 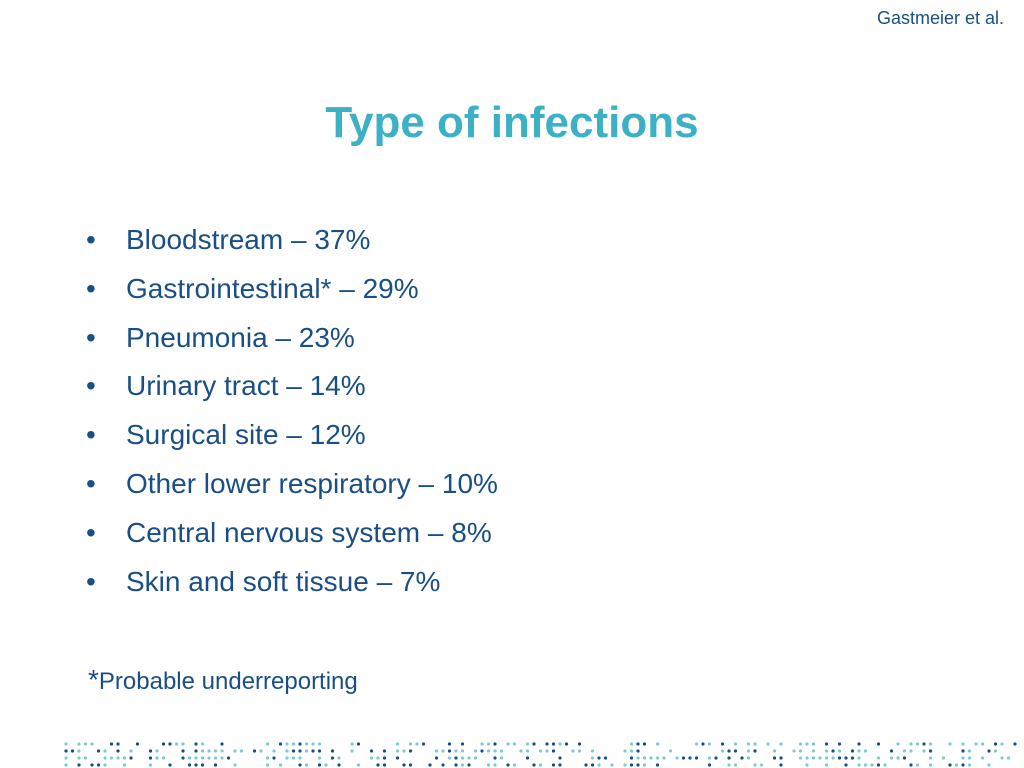 What do you see at coordinates (246, 435) in the screenshot?
I see `list-item-text: Surgical site – 12%` at bounding box center [246, 435].